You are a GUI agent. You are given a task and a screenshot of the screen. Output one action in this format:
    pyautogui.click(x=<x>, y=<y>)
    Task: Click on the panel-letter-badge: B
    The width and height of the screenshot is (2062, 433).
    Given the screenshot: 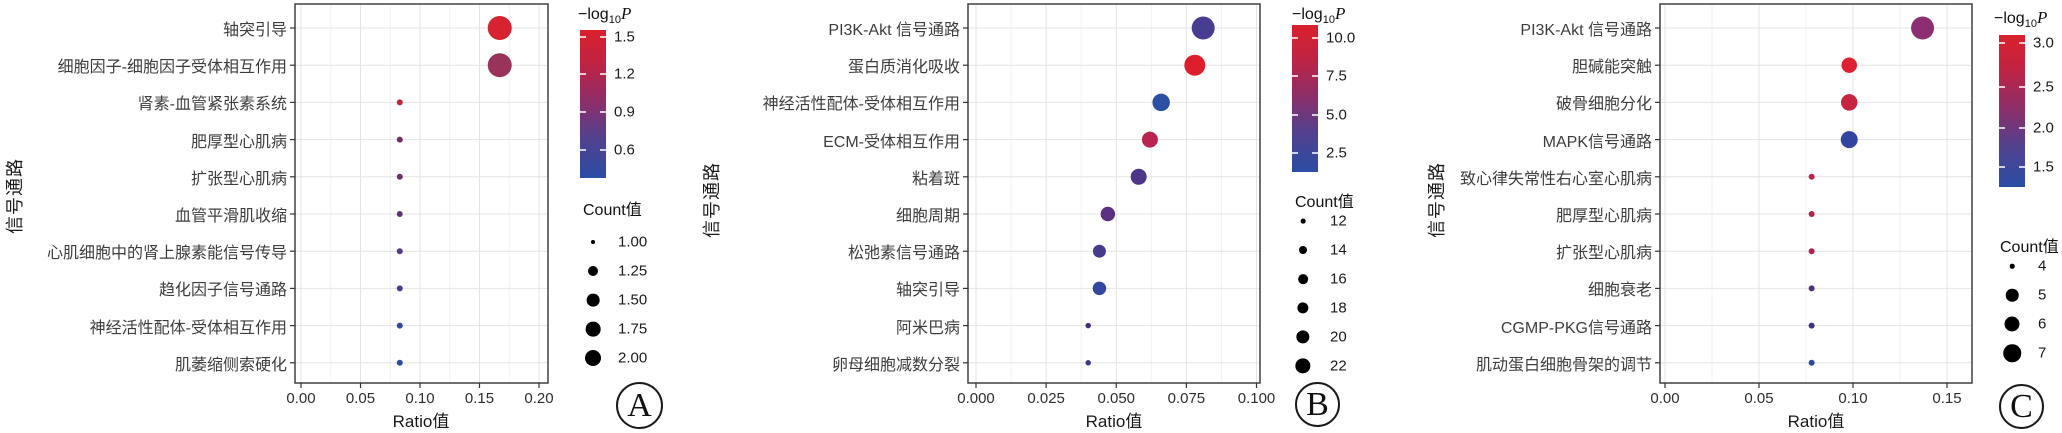 What is the action you would take?
    pyautogui.click(x=1317, y=404)
    